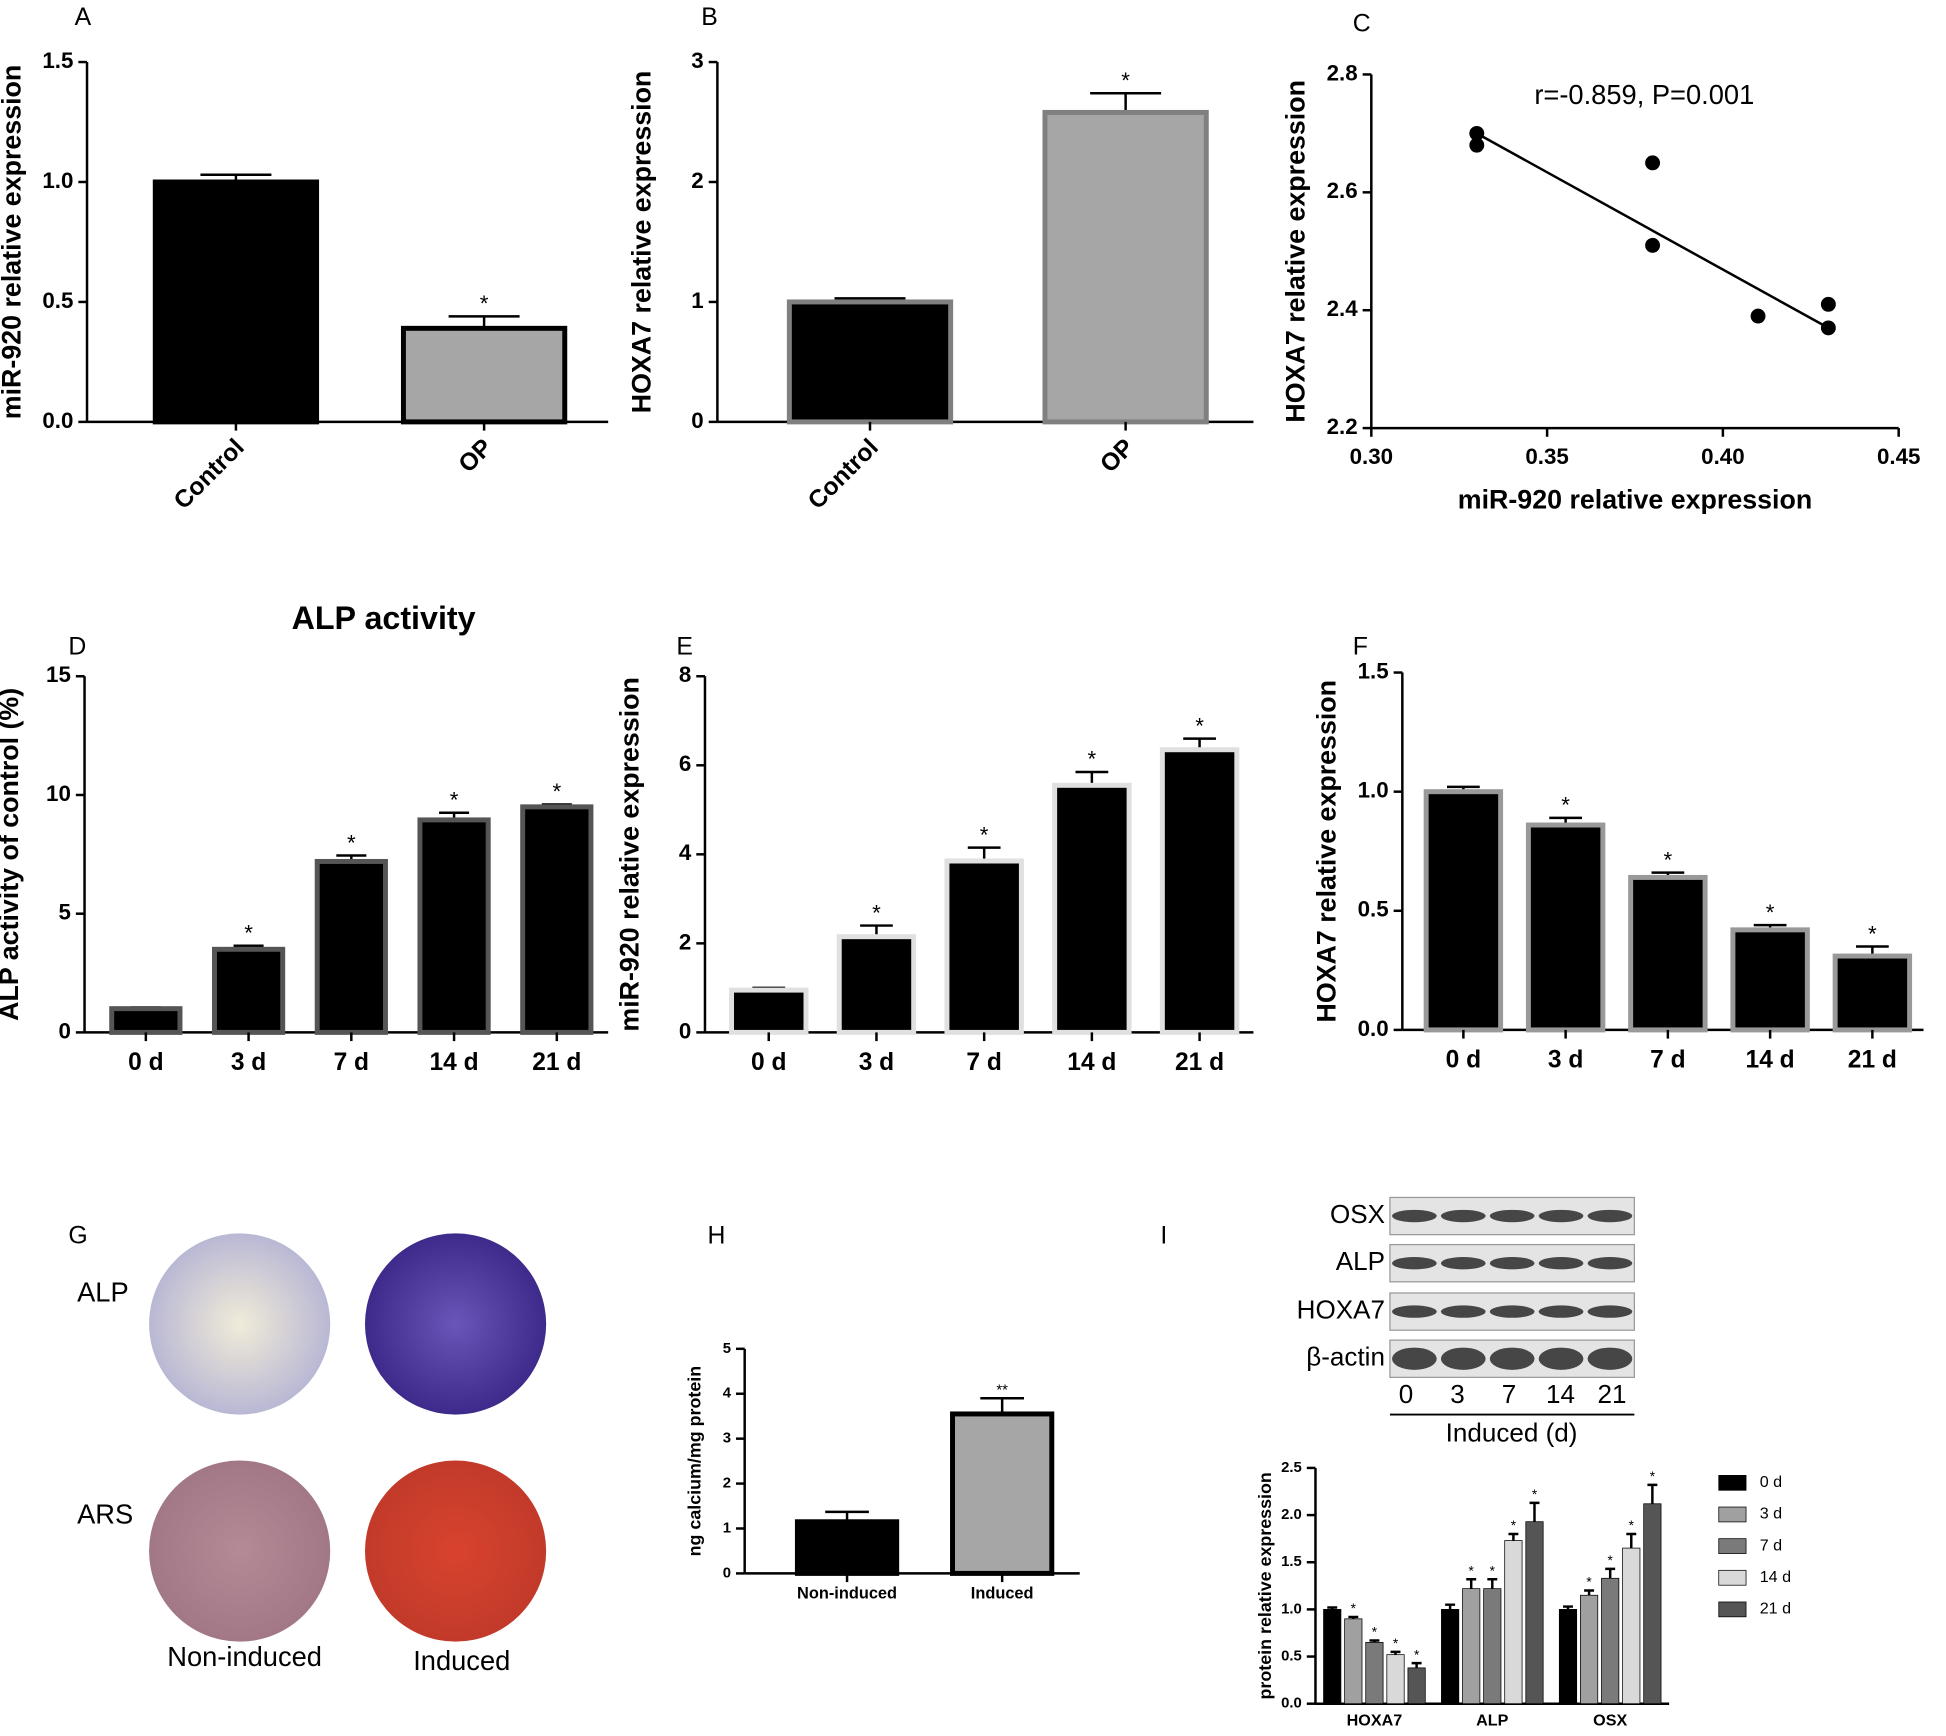  Describe the element at coordinates (1463, 1060) in the screenshot. I see `x-tick-label: 0 d` at that location.